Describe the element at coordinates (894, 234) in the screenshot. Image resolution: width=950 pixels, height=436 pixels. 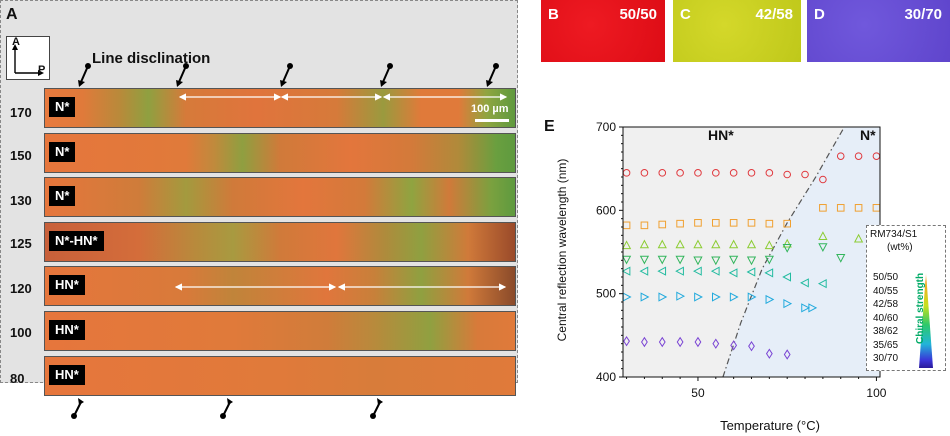
I see `legend-title: RM734/S1` at that location.